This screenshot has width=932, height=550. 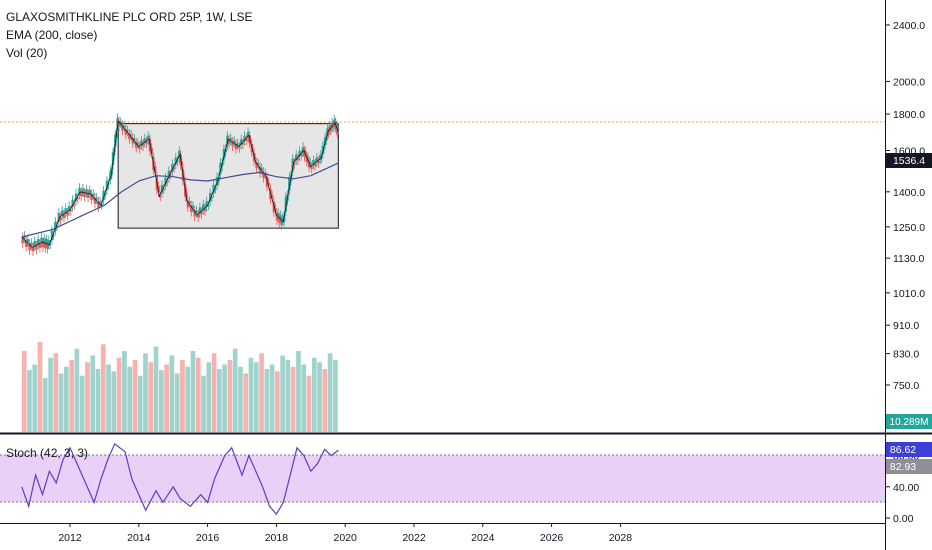 What do you see at coordinates (47, 453) in the screenshot?
I see `stoch-legend: Stoch (42, 3, 3)` at bounding box center [47, 453].